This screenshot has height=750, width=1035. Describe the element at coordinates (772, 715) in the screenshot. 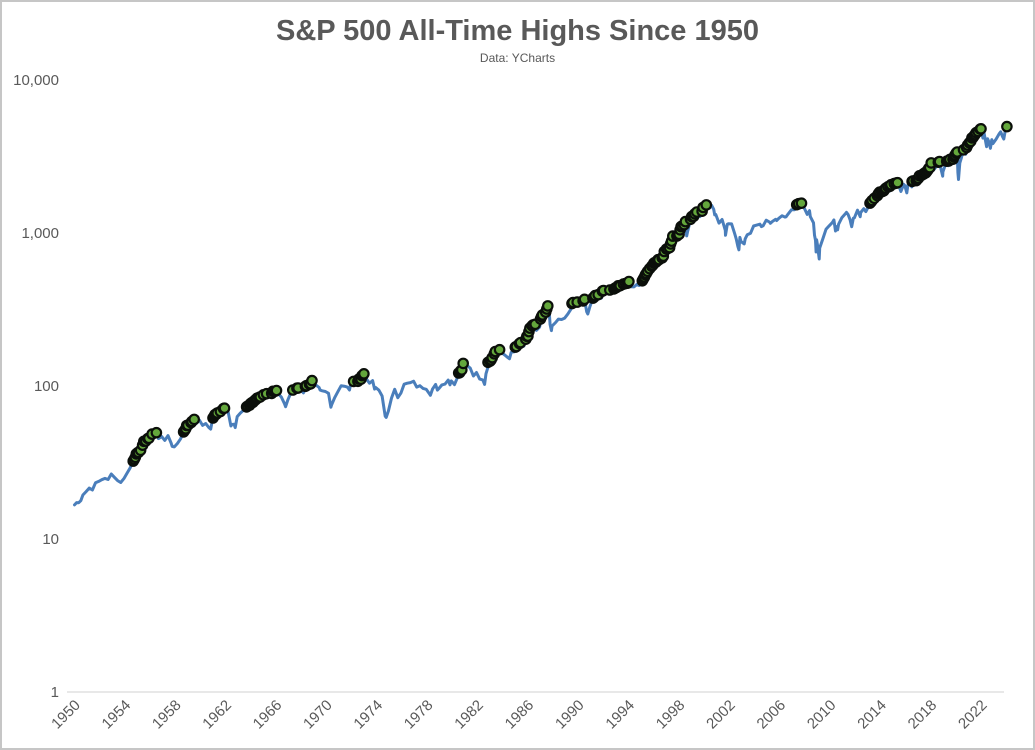

I see `x-tick-label: 2006` at that location.